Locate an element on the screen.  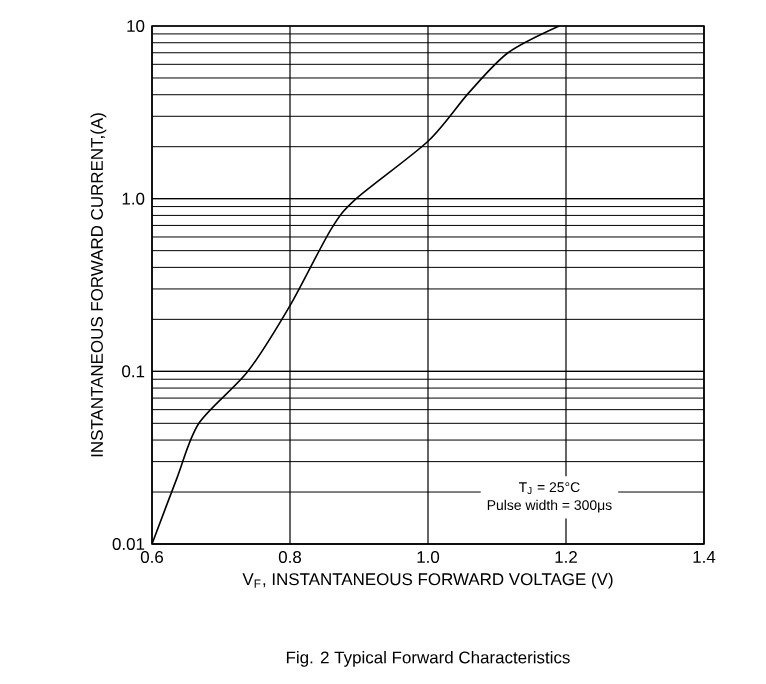
text: Fig. 2 Typical Forward Characteristics is located at coordinates (428, 659).